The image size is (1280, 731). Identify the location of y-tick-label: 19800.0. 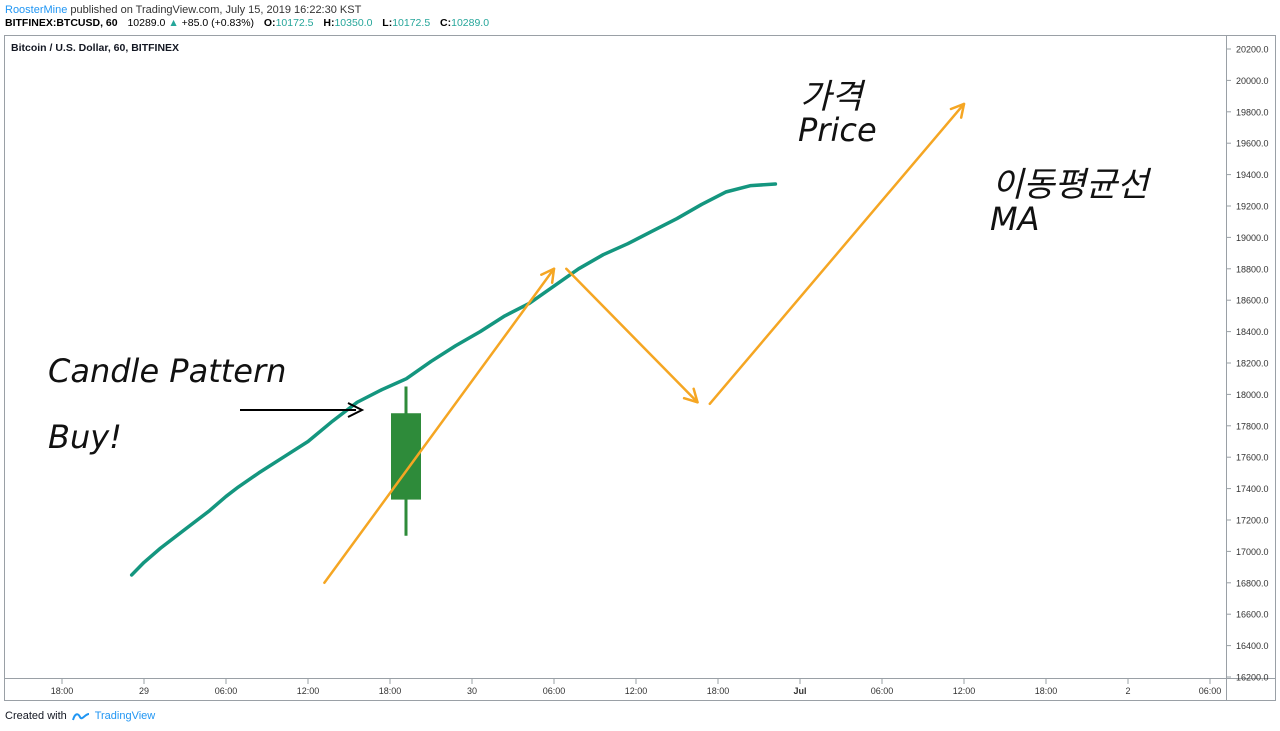
(1252, 112).